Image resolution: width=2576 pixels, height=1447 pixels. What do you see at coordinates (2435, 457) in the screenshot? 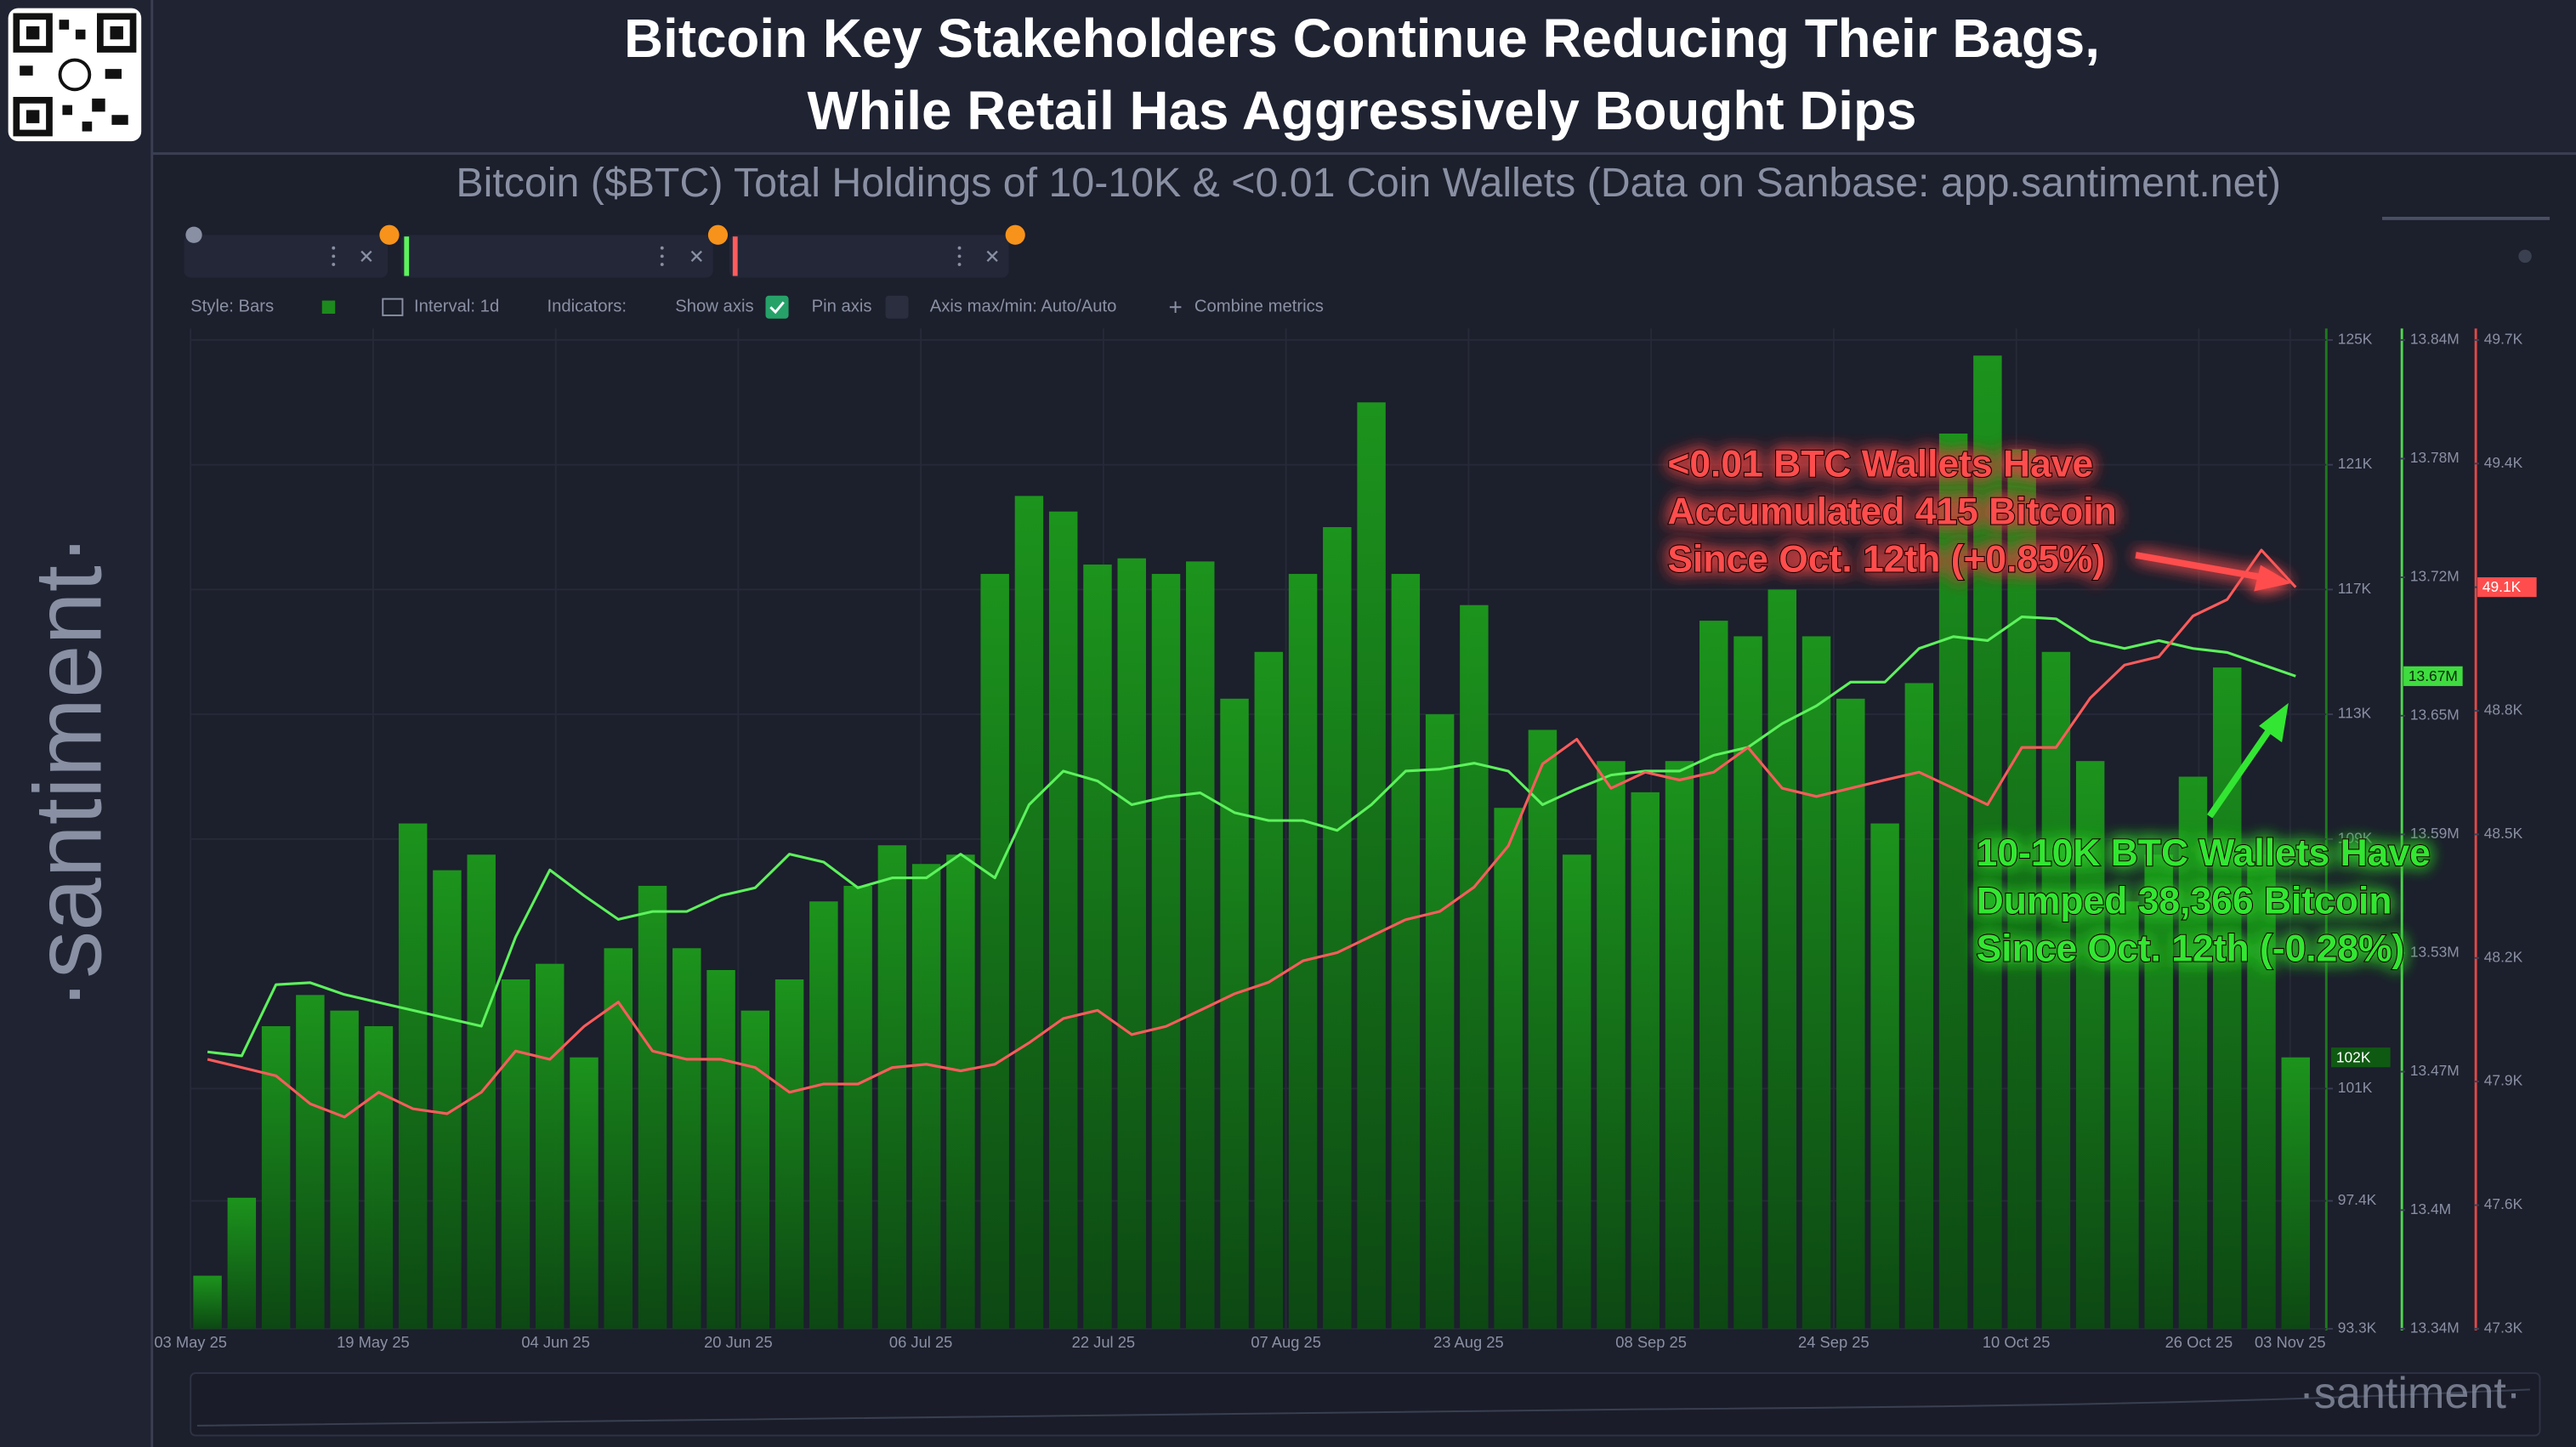
I see `y-tick-label: 13.78M` at bounding box center [2435, 457].